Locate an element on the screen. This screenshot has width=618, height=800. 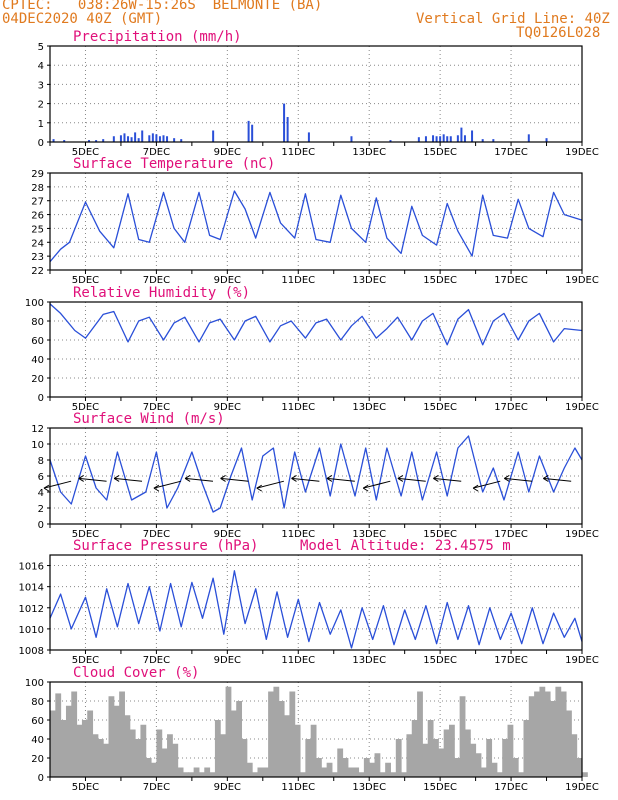
pressure-y-tick-label: 1014 is located at coordinates (31, 588).